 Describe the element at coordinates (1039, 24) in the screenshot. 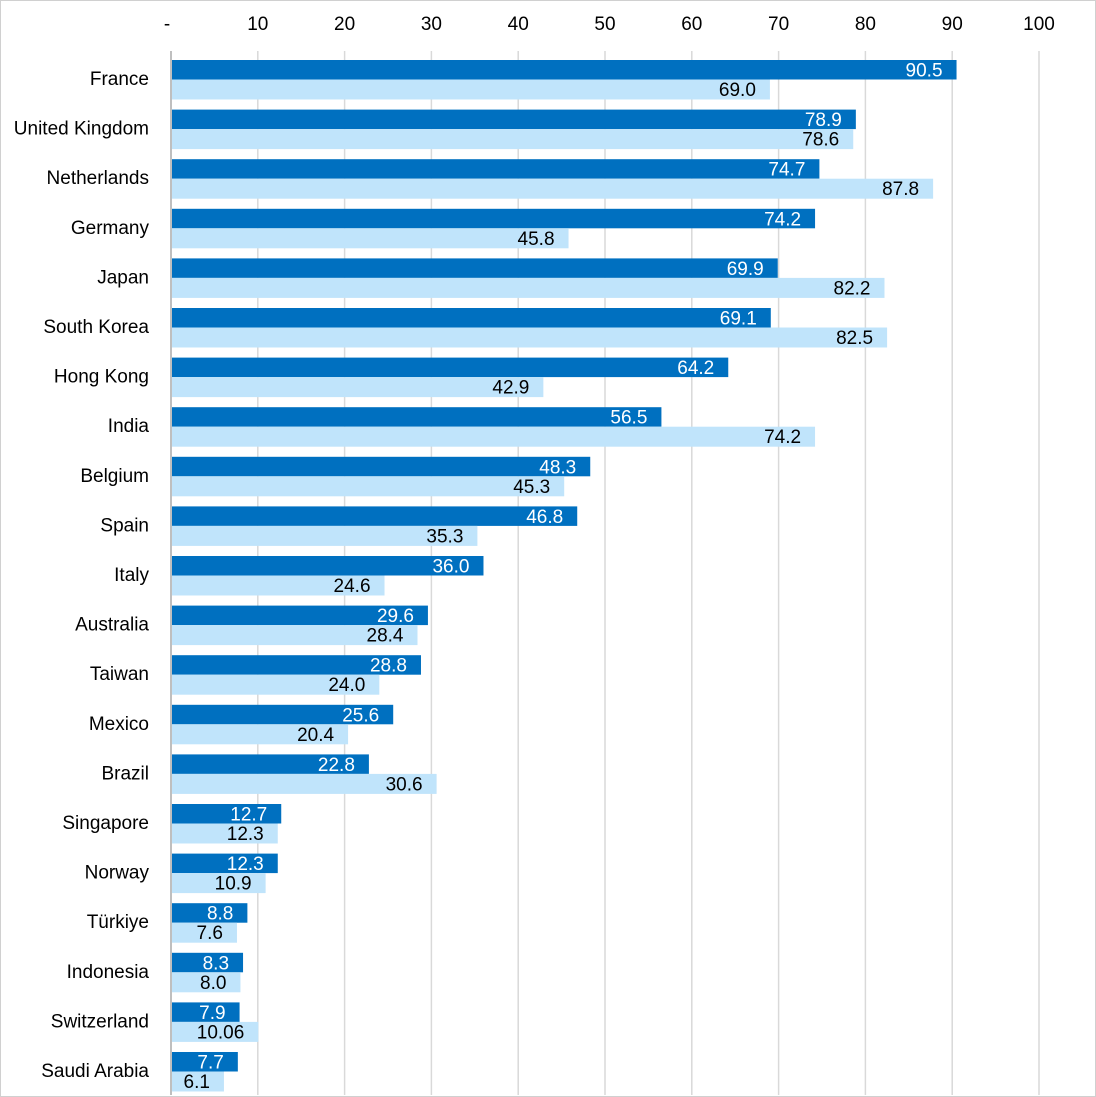

I see `x-tick-label: 100` at that location.